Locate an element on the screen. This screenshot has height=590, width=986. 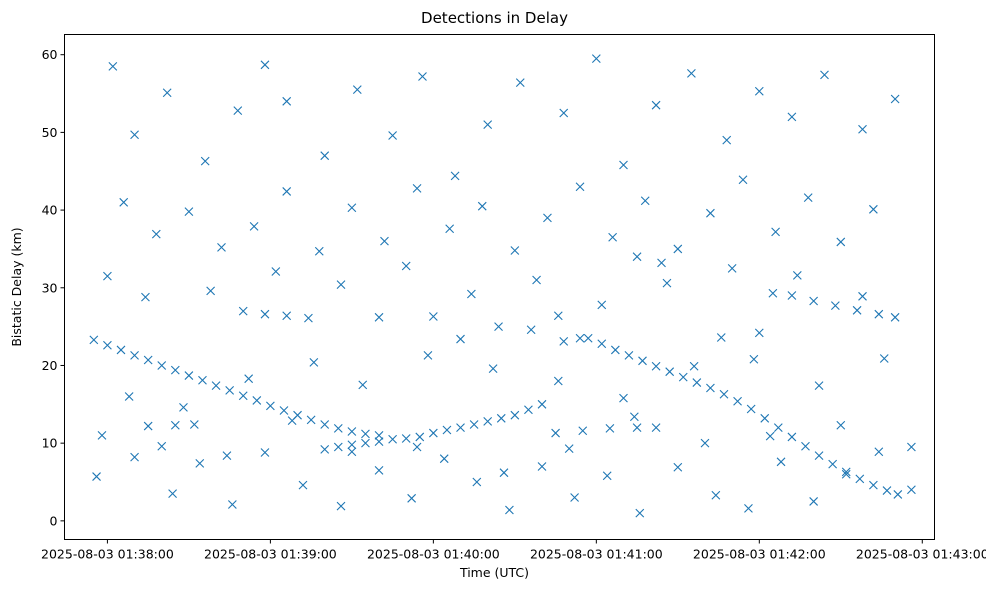
y-tick-label: 0 is located at coordinates (54, 520).